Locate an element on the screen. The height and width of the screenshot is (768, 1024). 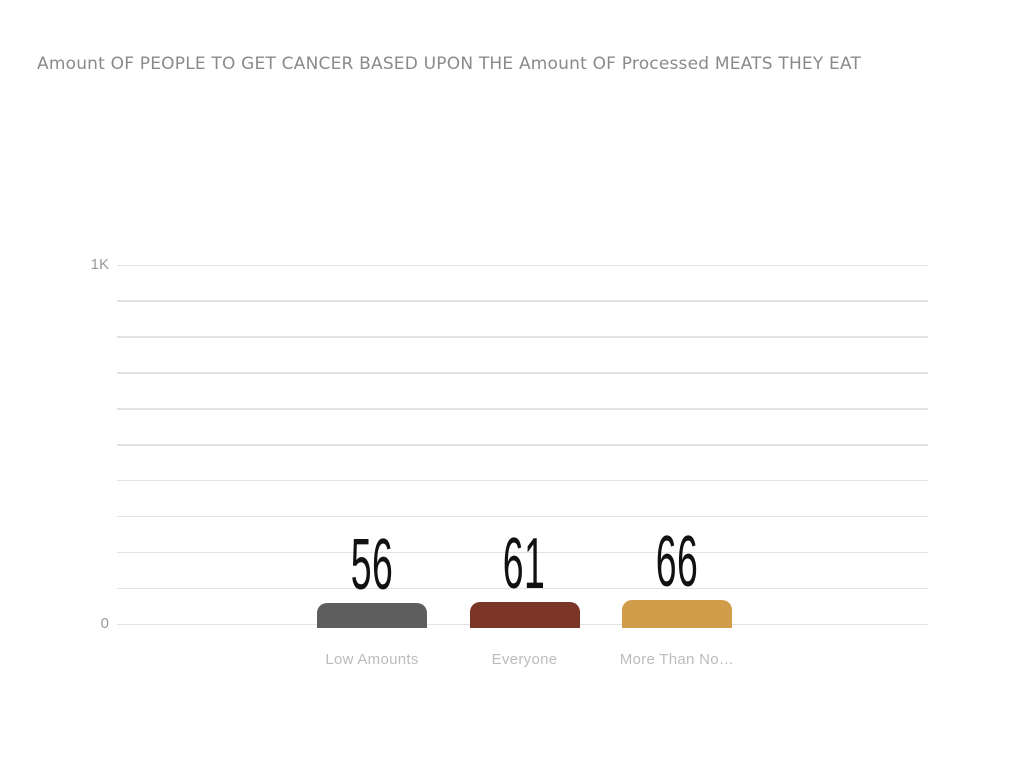
category-label: Low Amounts is located at coordinates (372, 659).